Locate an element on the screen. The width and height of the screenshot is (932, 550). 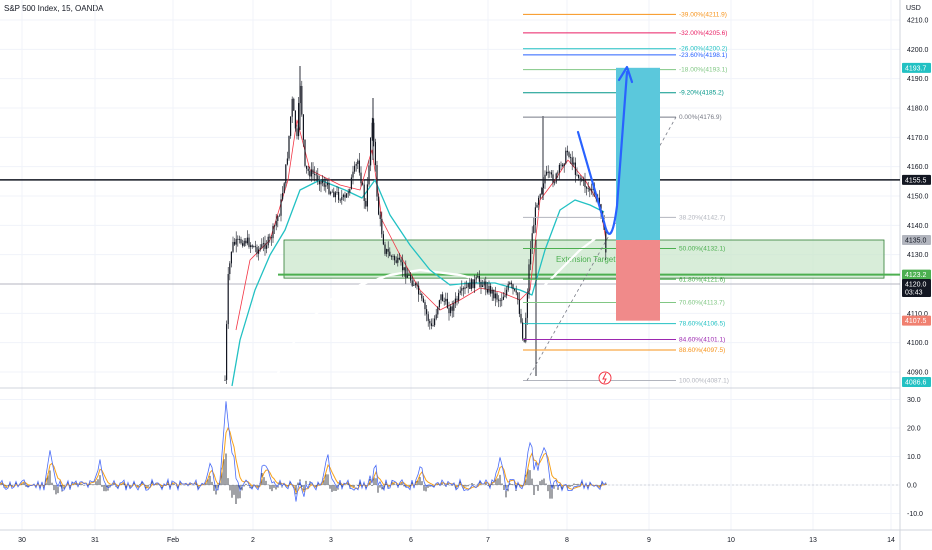
fib-label: 78.60%(4106.5) is located at coordinates (702, 324).